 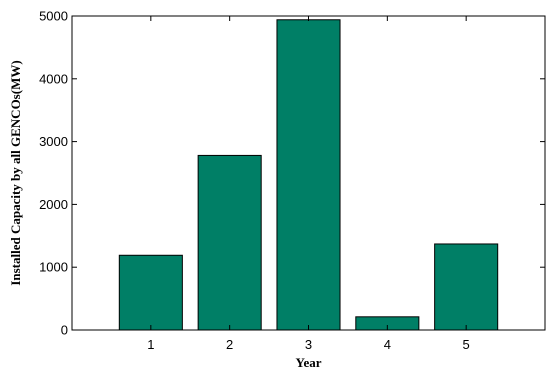 What do you see at coordinates (466, 344) in the screenshot?
I see `x-tick-label: 5` at bounding box center [466, 344].